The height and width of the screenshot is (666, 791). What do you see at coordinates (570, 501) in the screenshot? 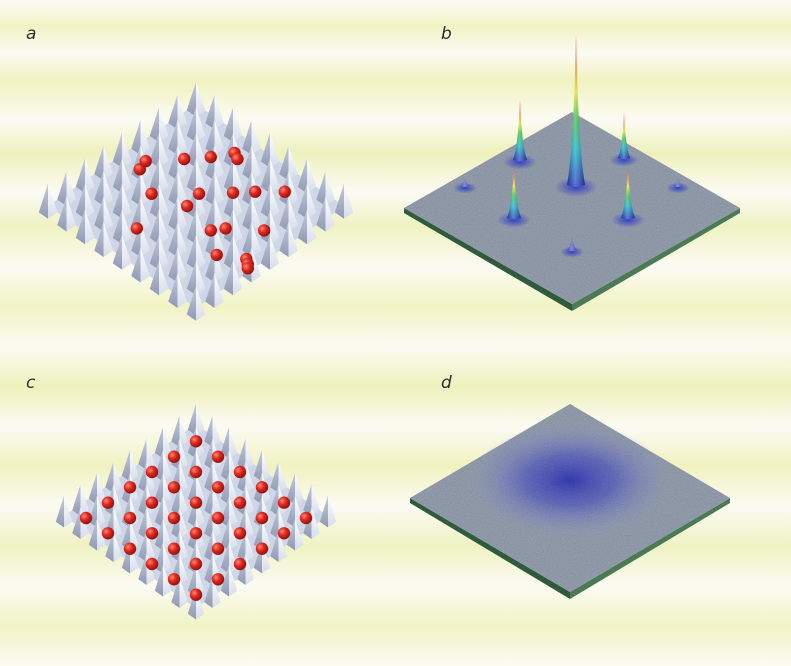
I see `panel-d-diffuse-cloud` at bounding box center [570, 501].